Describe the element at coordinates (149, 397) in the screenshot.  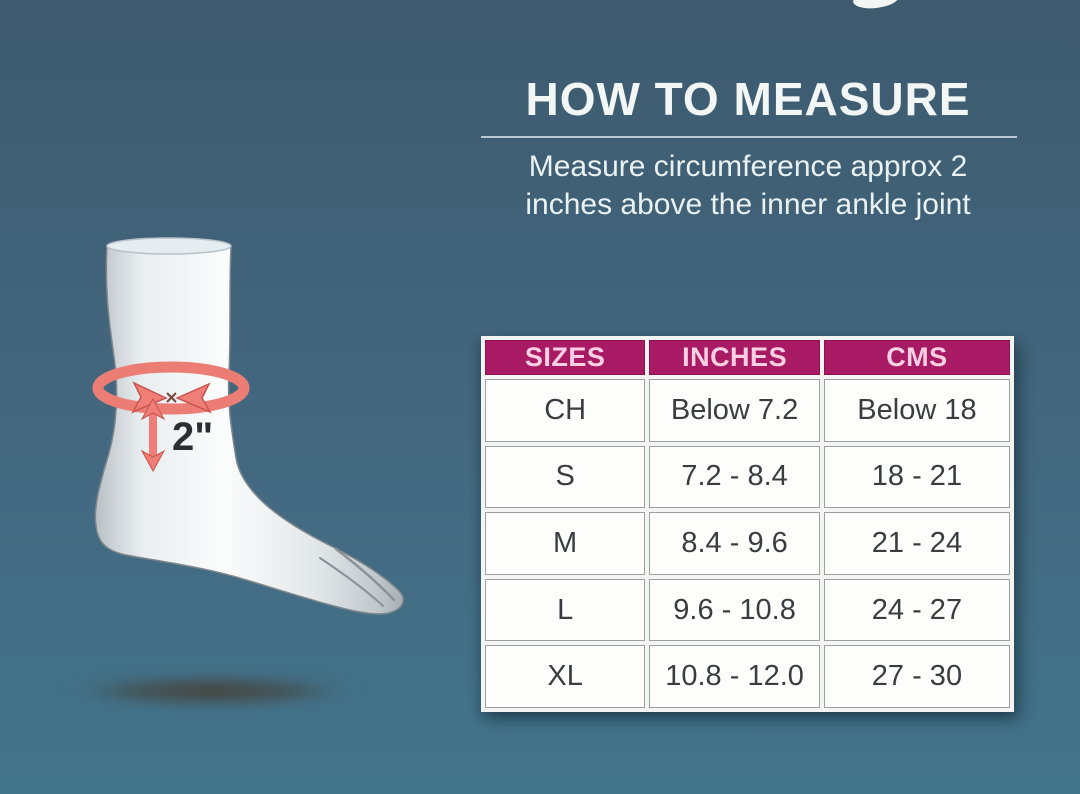
I see `band-arrowhead-left` at that location.